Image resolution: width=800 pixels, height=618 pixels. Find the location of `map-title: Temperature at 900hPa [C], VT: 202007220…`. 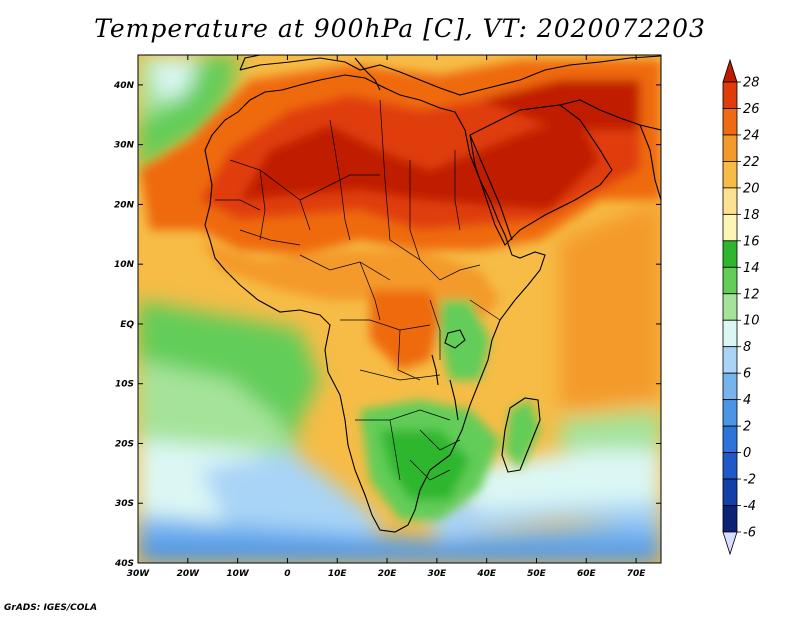

map-title: Temperature at 900hPa [C], VT: 202007220… is located at coordinates (400, 28).